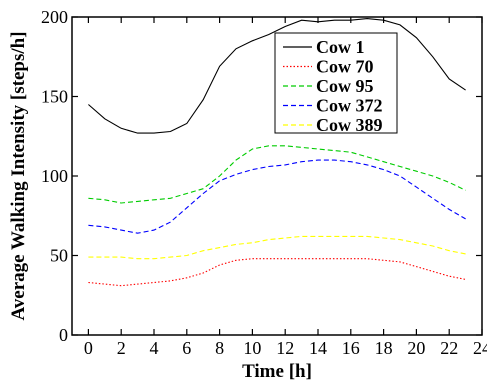 The image size is (487, 381). Describe the element at coordinates (349, 106) in the screenshot. I see `legend-label: Cow 372` at that location.